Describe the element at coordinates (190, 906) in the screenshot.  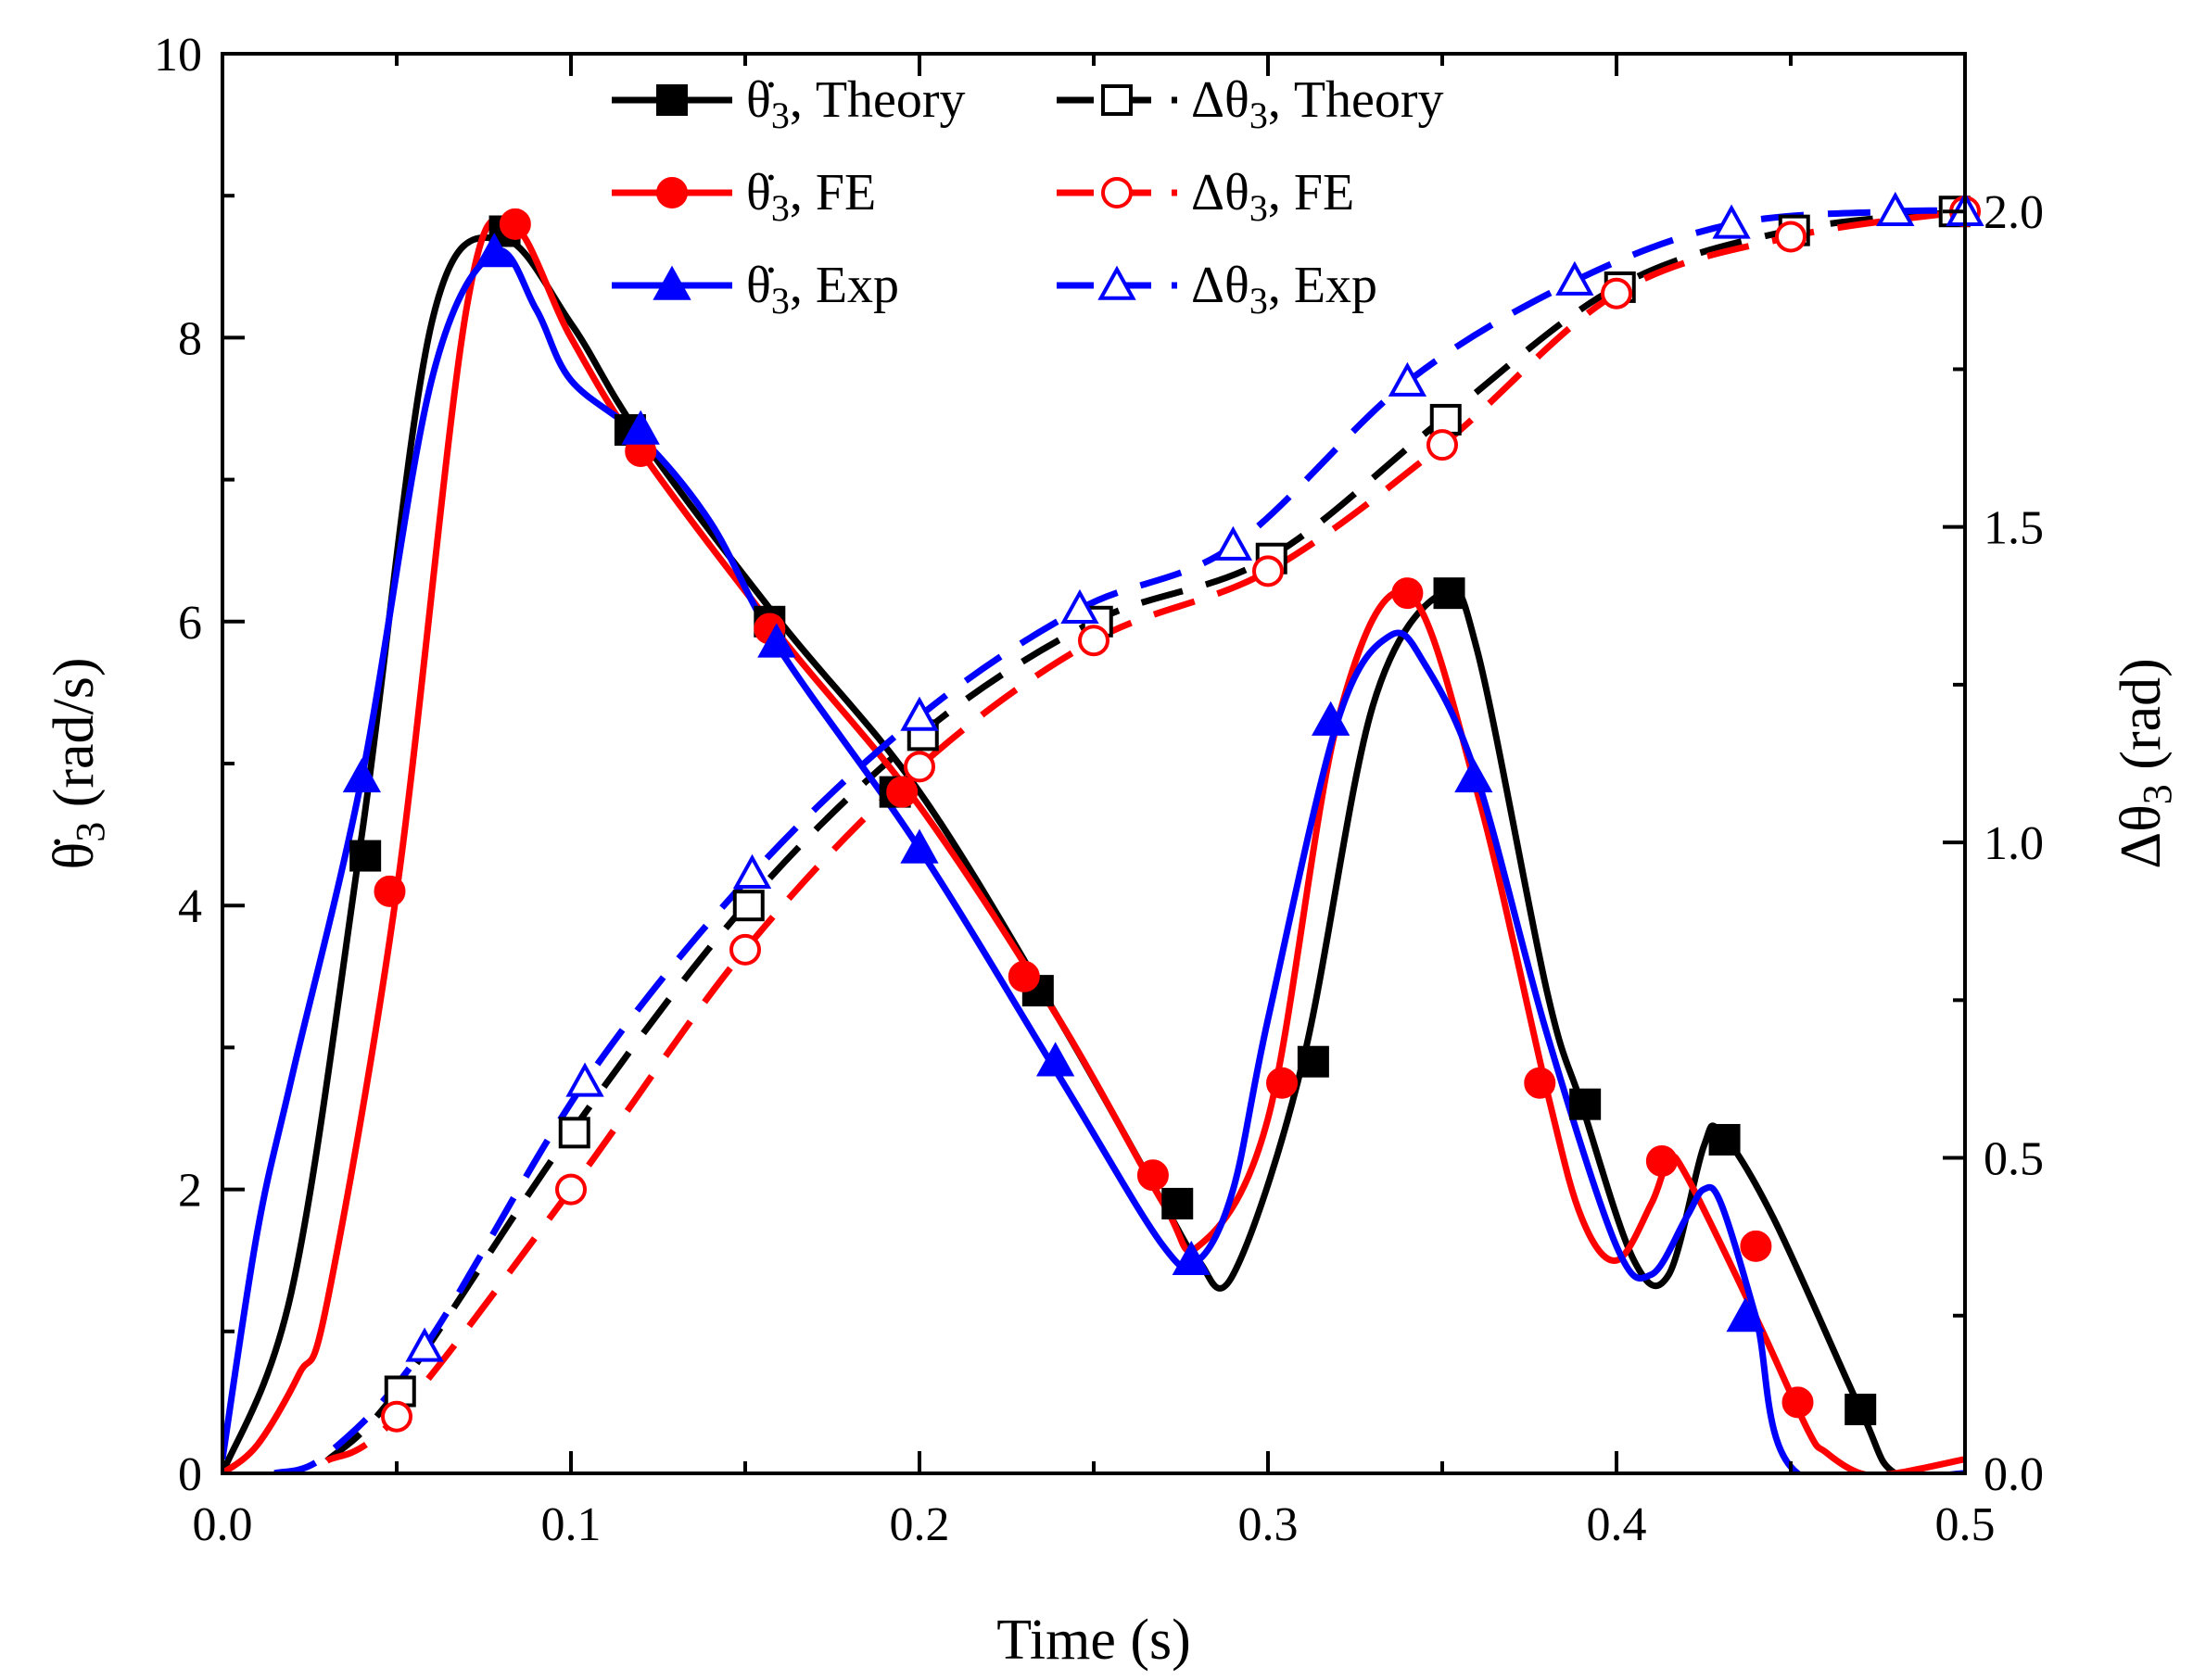
I see `y-left-tick-label: 4` at that location.